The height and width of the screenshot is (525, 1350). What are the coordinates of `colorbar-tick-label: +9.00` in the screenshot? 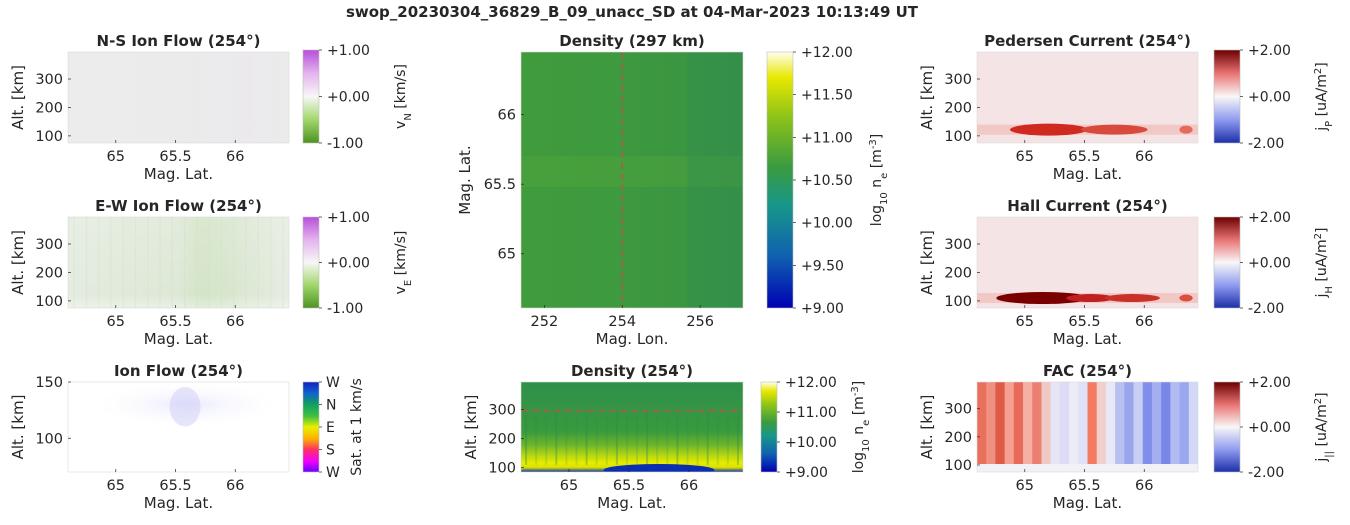 It's located at (806, 473).